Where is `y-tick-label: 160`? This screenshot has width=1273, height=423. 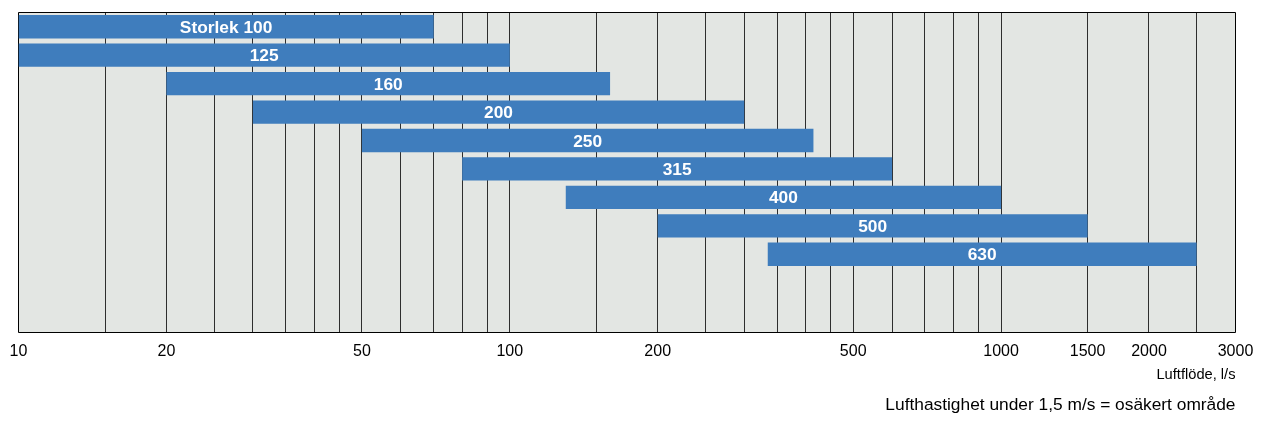 y-tick-label: 160 is located at coordinates (388, 83).